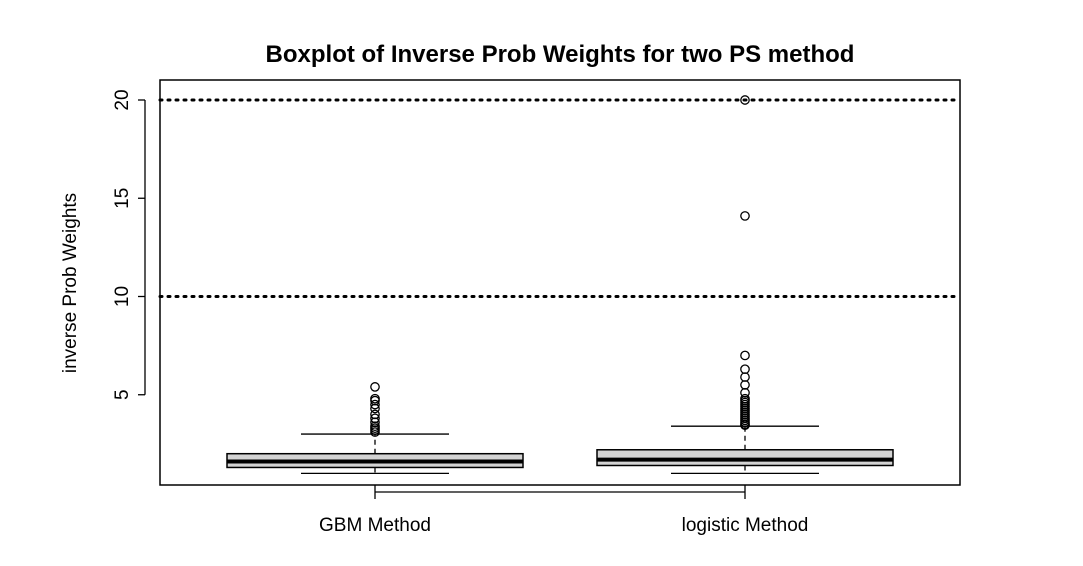 The image size is (1083, 566). Describe the element at coordinates (70, 283) in the screenshot. I see `y-axis-label: inverse Prob Weights` at that location.